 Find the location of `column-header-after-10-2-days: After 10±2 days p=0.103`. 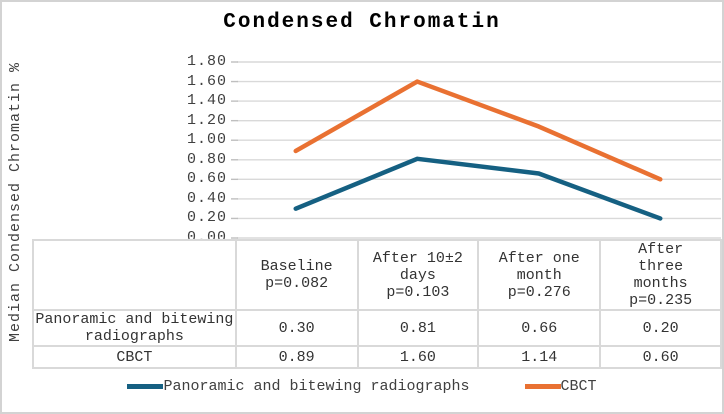

column-header-after-10-2-days: After 10±2 days p=0.103 is located at coordinates (418, 275).